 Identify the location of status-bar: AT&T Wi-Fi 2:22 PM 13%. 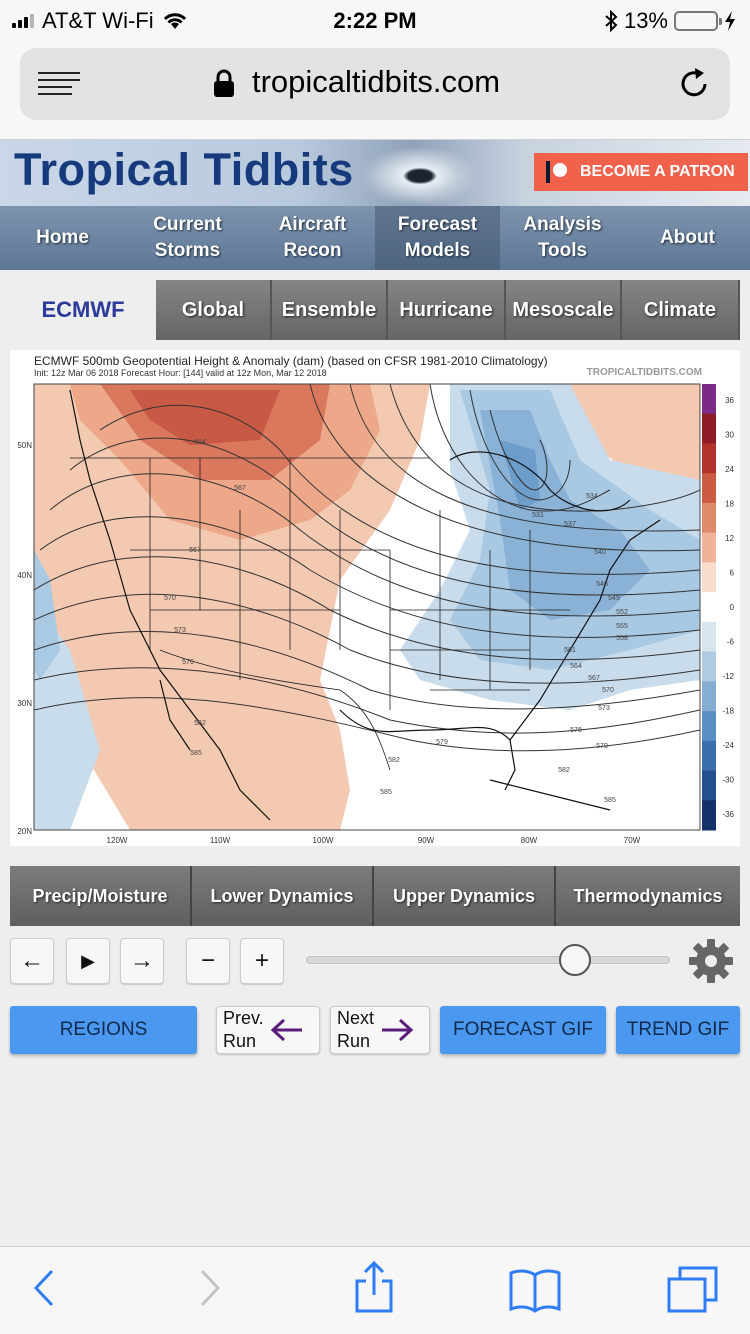
(375, 20).